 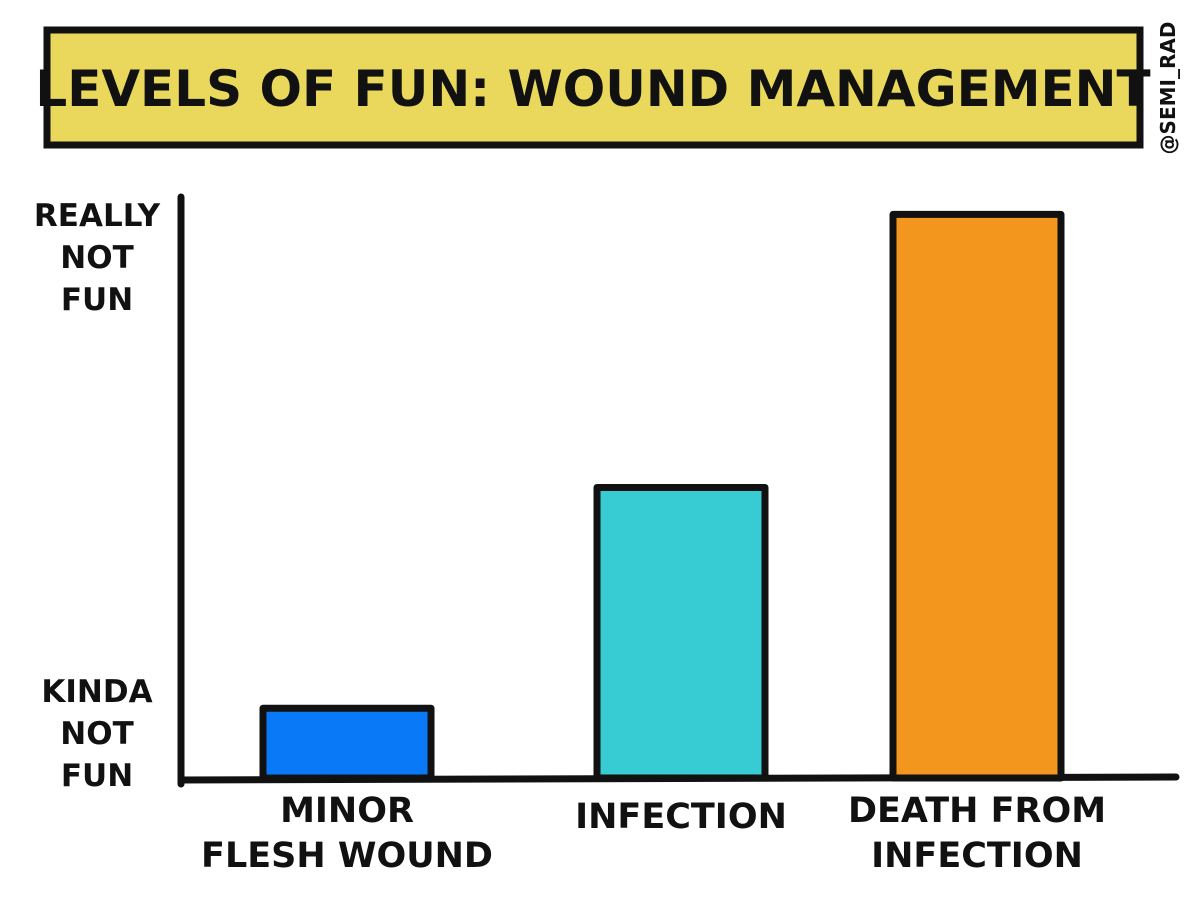 I want to click on y-tick-label-line: KINDA, so click(x=96, y=692).